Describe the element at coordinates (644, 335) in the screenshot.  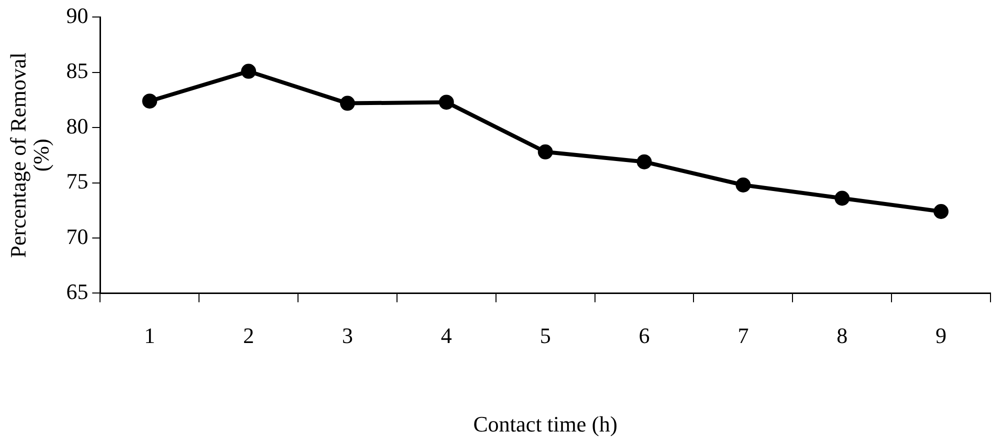
I see `x-tick-label: 6` at that location.